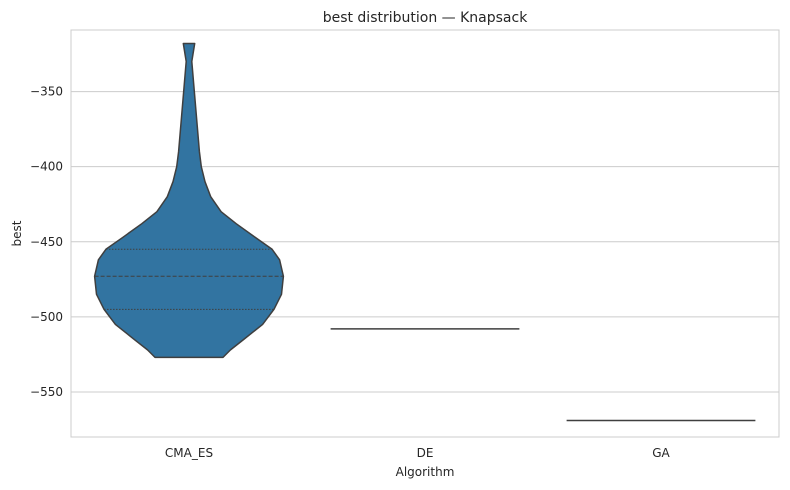 This screenshot has height=490, width=790. Describe the element at coordinates (425, 453) in the screenshot. I see `x-tick-label: DE` at that location.